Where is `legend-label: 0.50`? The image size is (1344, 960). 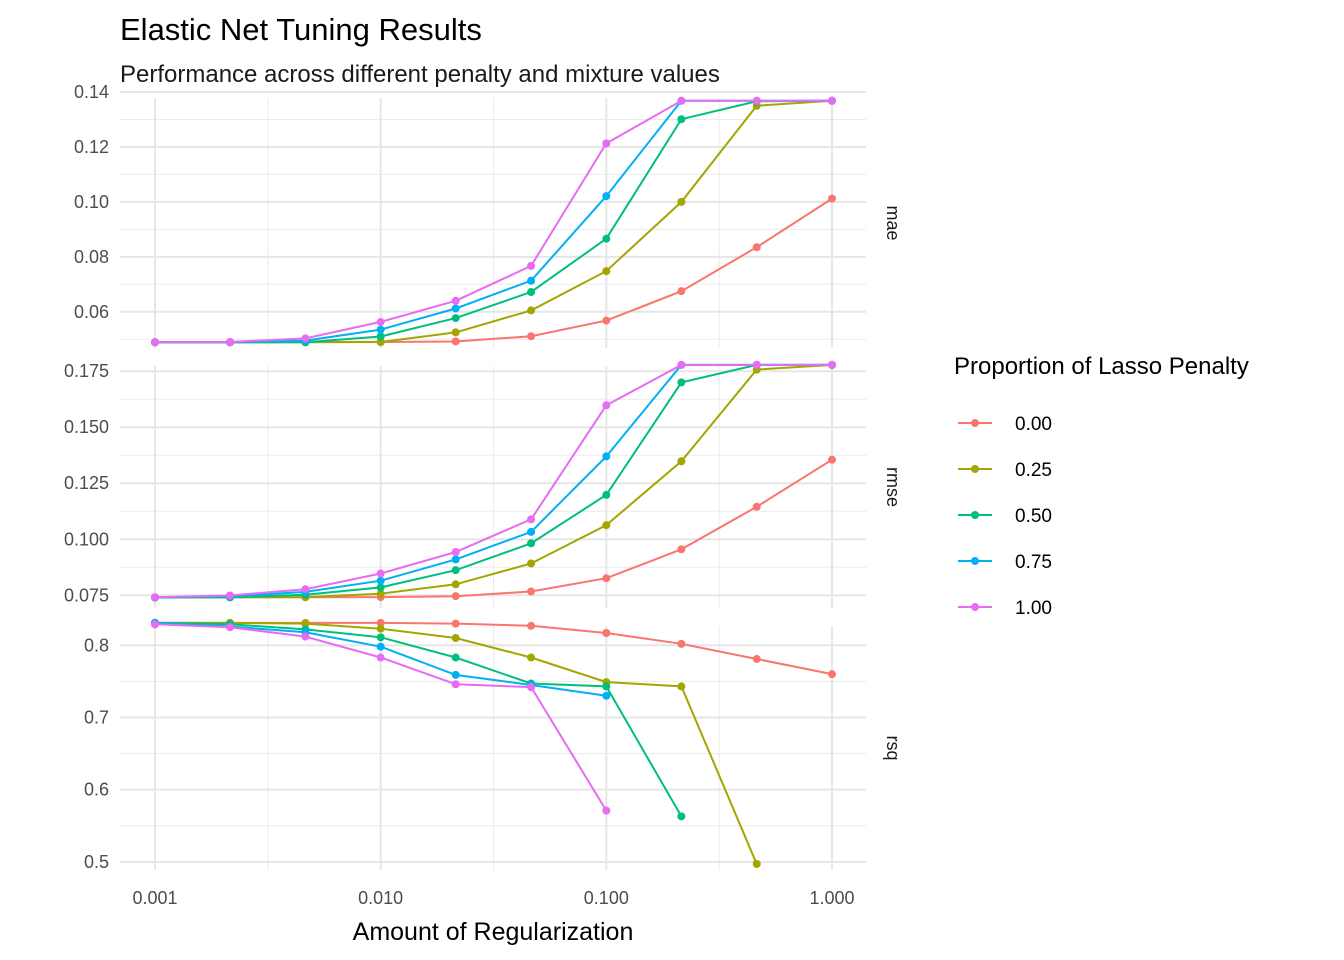
legend-label: 0.50 is located at coordinates (1033, 516).